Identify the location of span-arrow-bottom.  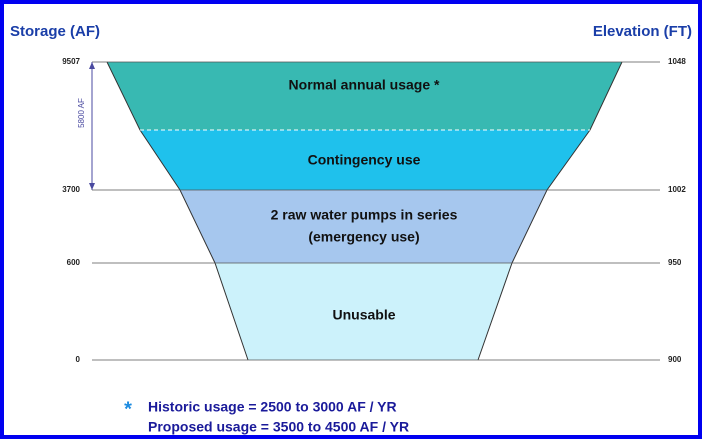
(92, 186).